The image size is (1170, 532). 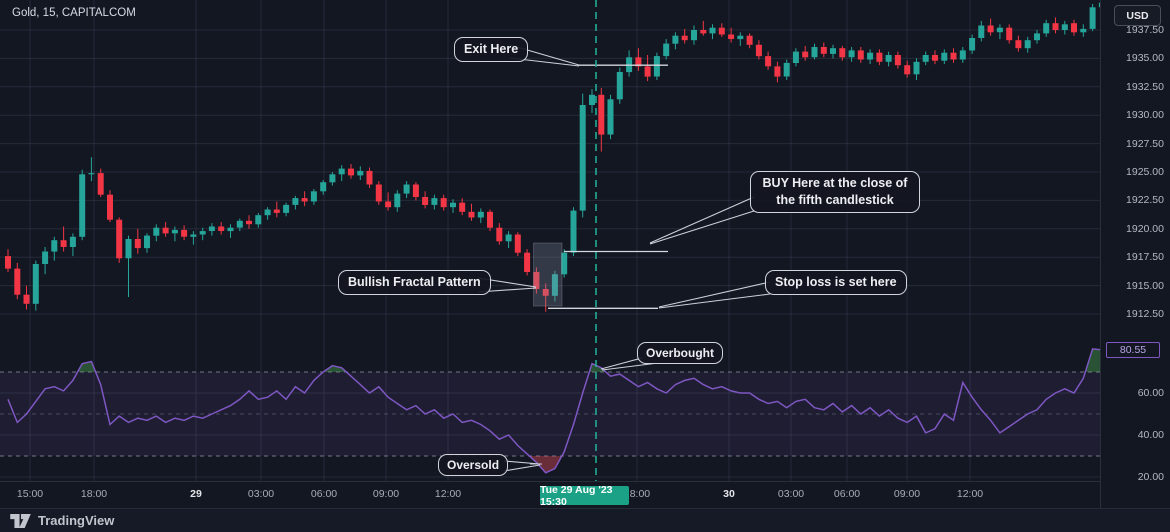 What do you see at coordinates (702, 220) in the screenshot?
I see `buy-pointer` at bounding box center [702, 220].